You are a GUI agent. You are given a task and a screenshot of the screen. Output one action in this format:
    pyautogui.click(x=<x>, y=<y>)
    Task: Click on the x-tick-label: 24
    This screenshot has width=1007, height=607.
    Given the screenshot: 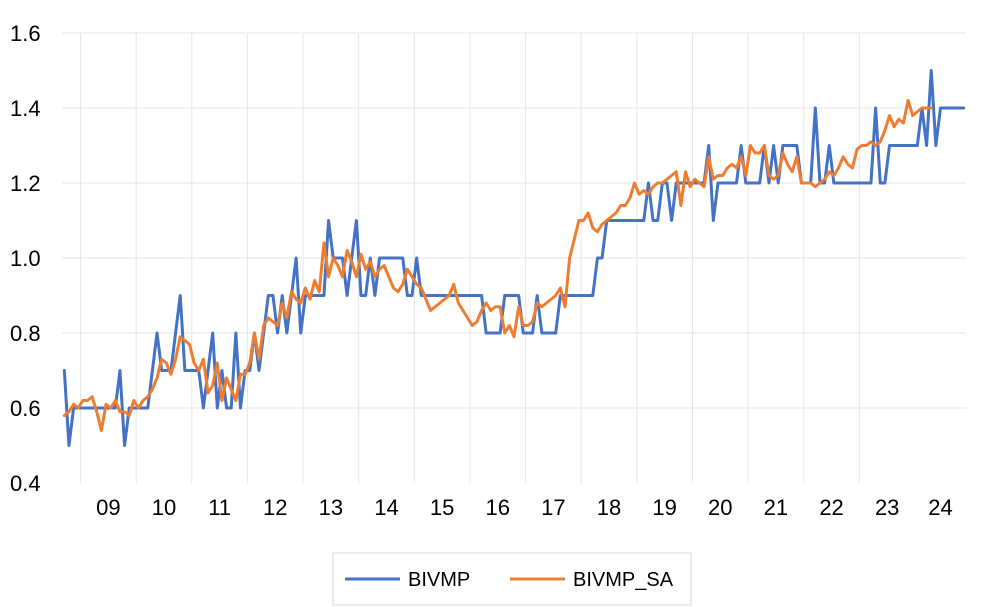 What is the action you would take?
    pyautogui.click(x=940, y=507)
    